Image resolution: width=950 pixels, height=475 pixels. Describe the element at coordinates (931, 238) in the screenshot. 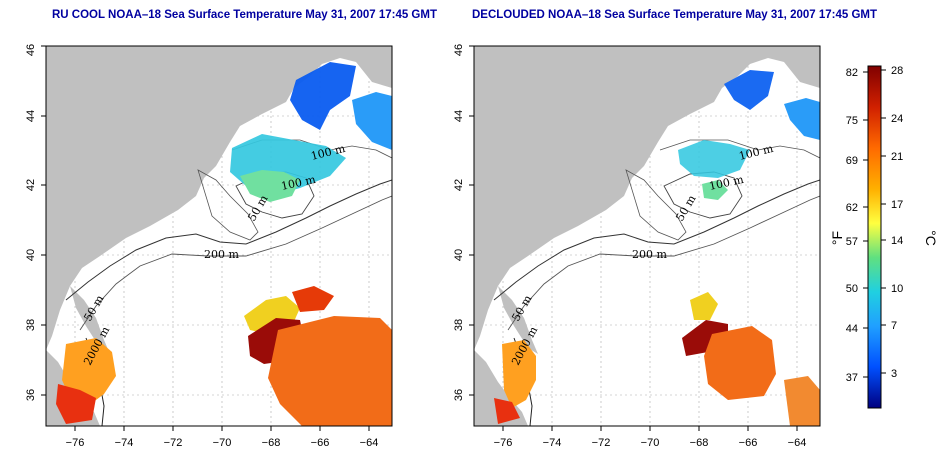

I see `celsius-unit-label: °C` at that location.